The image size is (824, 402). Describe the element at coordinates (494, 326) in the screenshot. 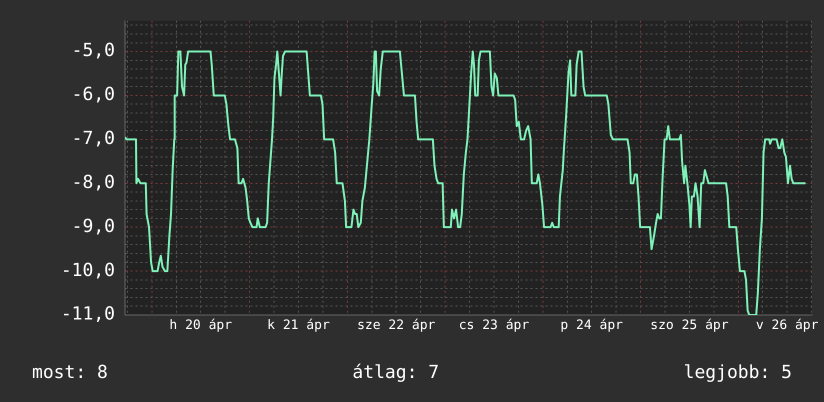

I see `x-tick-label: cs 23 ápr` at that location.